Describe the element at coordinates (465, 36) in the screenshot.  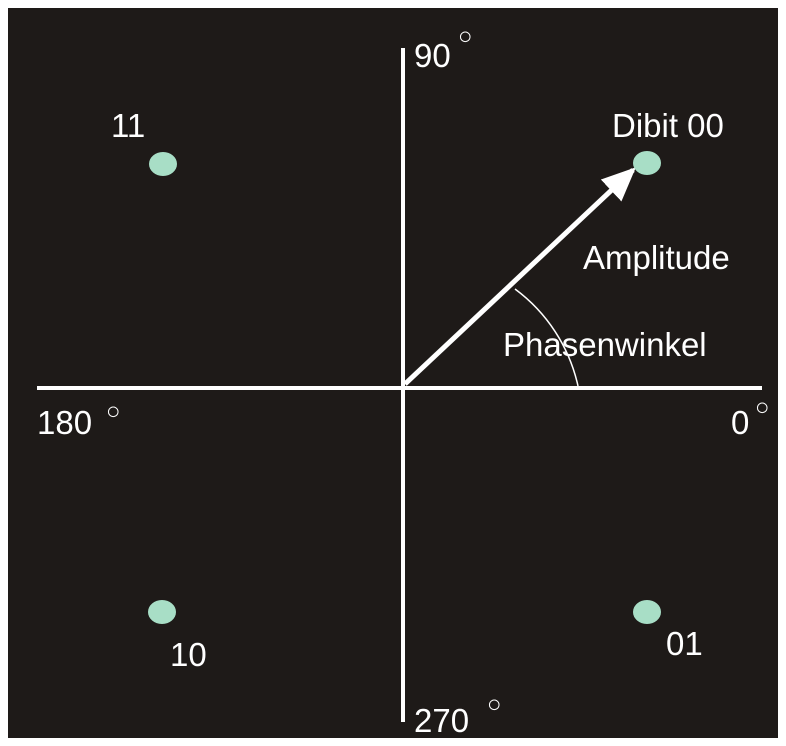
I see `degree-sign-90: ○` at that location.